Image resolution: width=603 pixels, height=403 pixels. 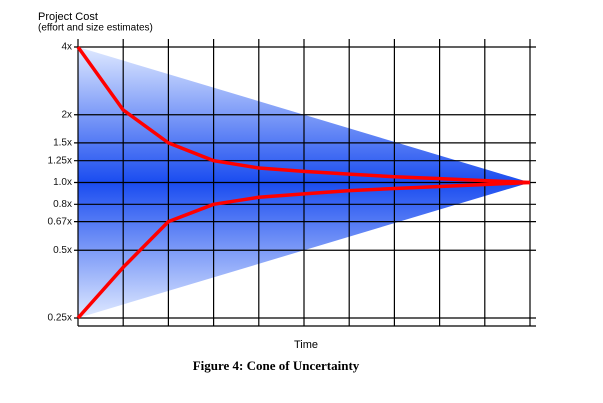 I want to click on caption: Figure 4: Cone of Uncertainty, so click(x=276, y=365).